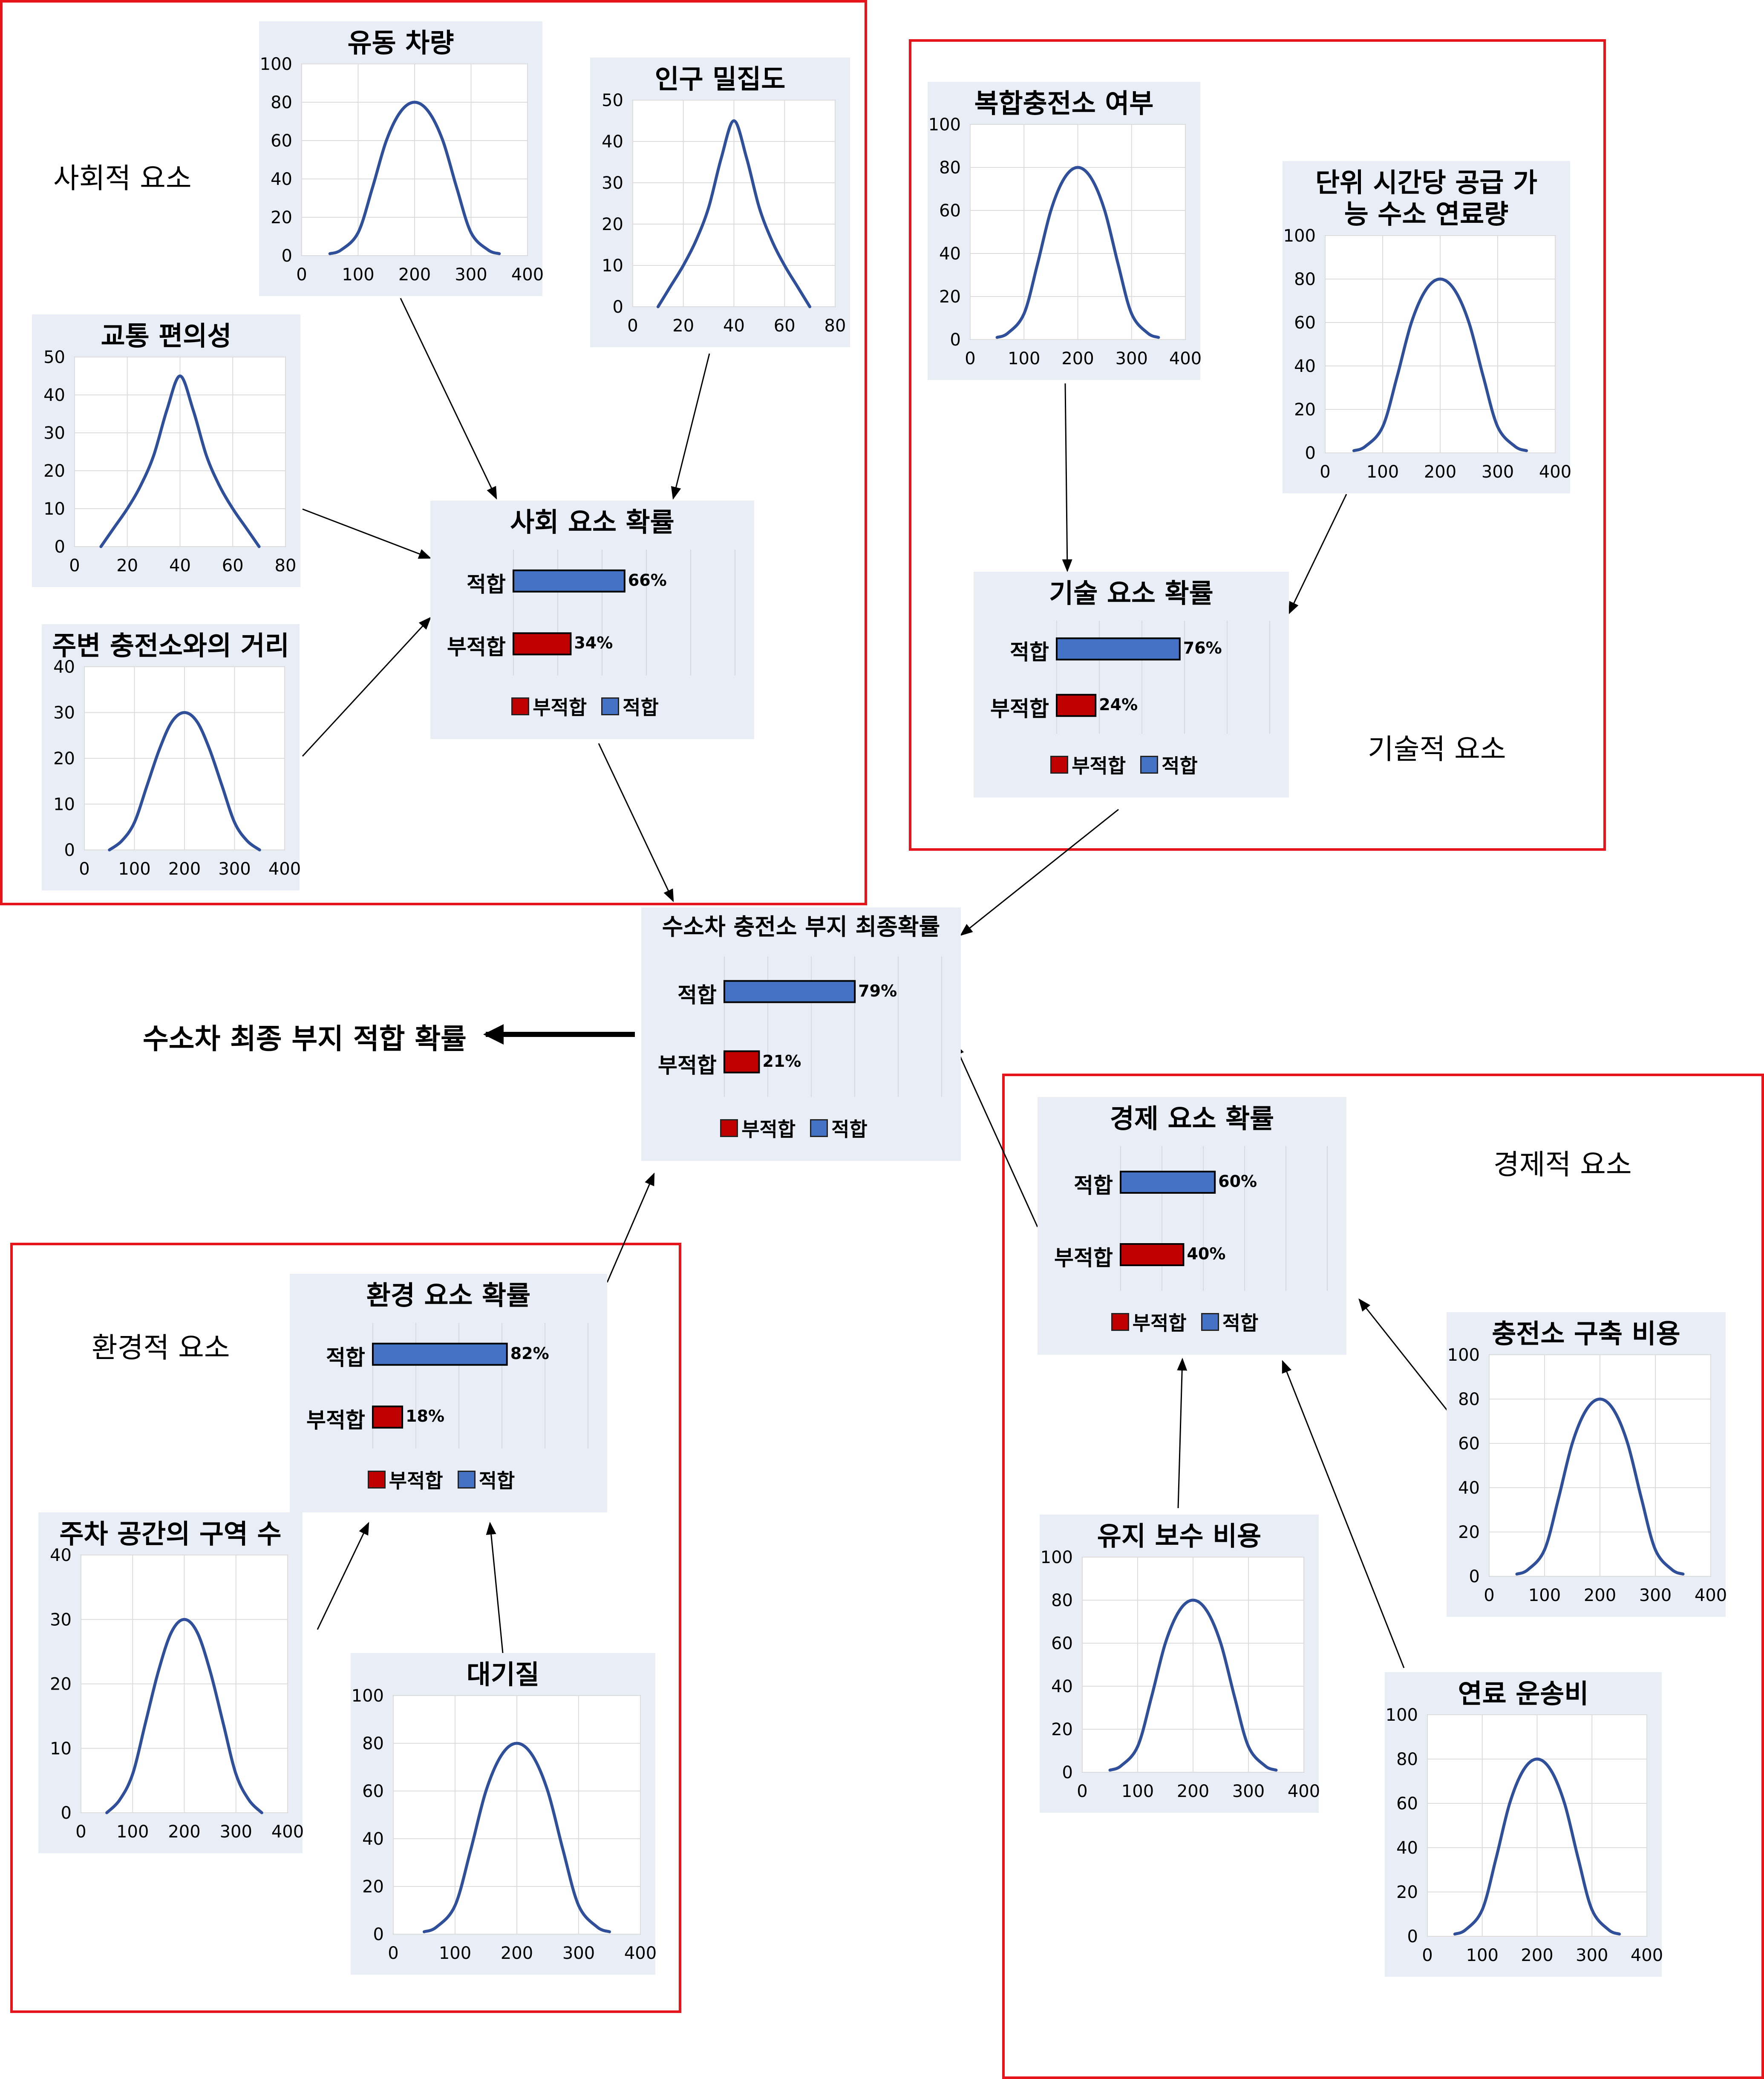 This screenshot has width=1764, height=2079. I want to click on env-prob-panel: 환경 요소 확률 적합 82% 부적합 18% 부적합 적합, so click(448, 1393).